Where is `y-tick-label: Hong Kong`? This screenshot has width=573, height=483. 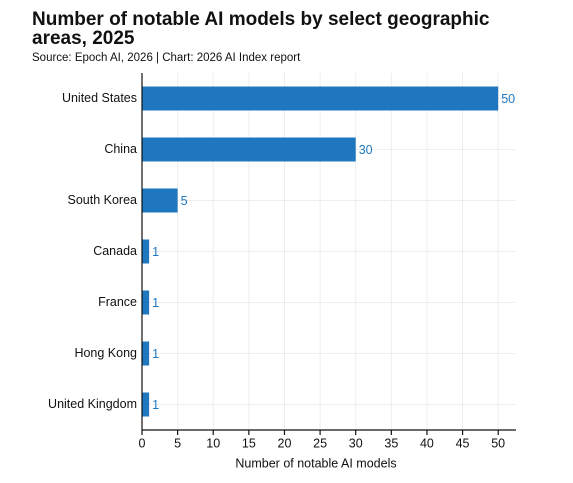
y-tick-label: Hong Kong is located at coordinates (105, 353).